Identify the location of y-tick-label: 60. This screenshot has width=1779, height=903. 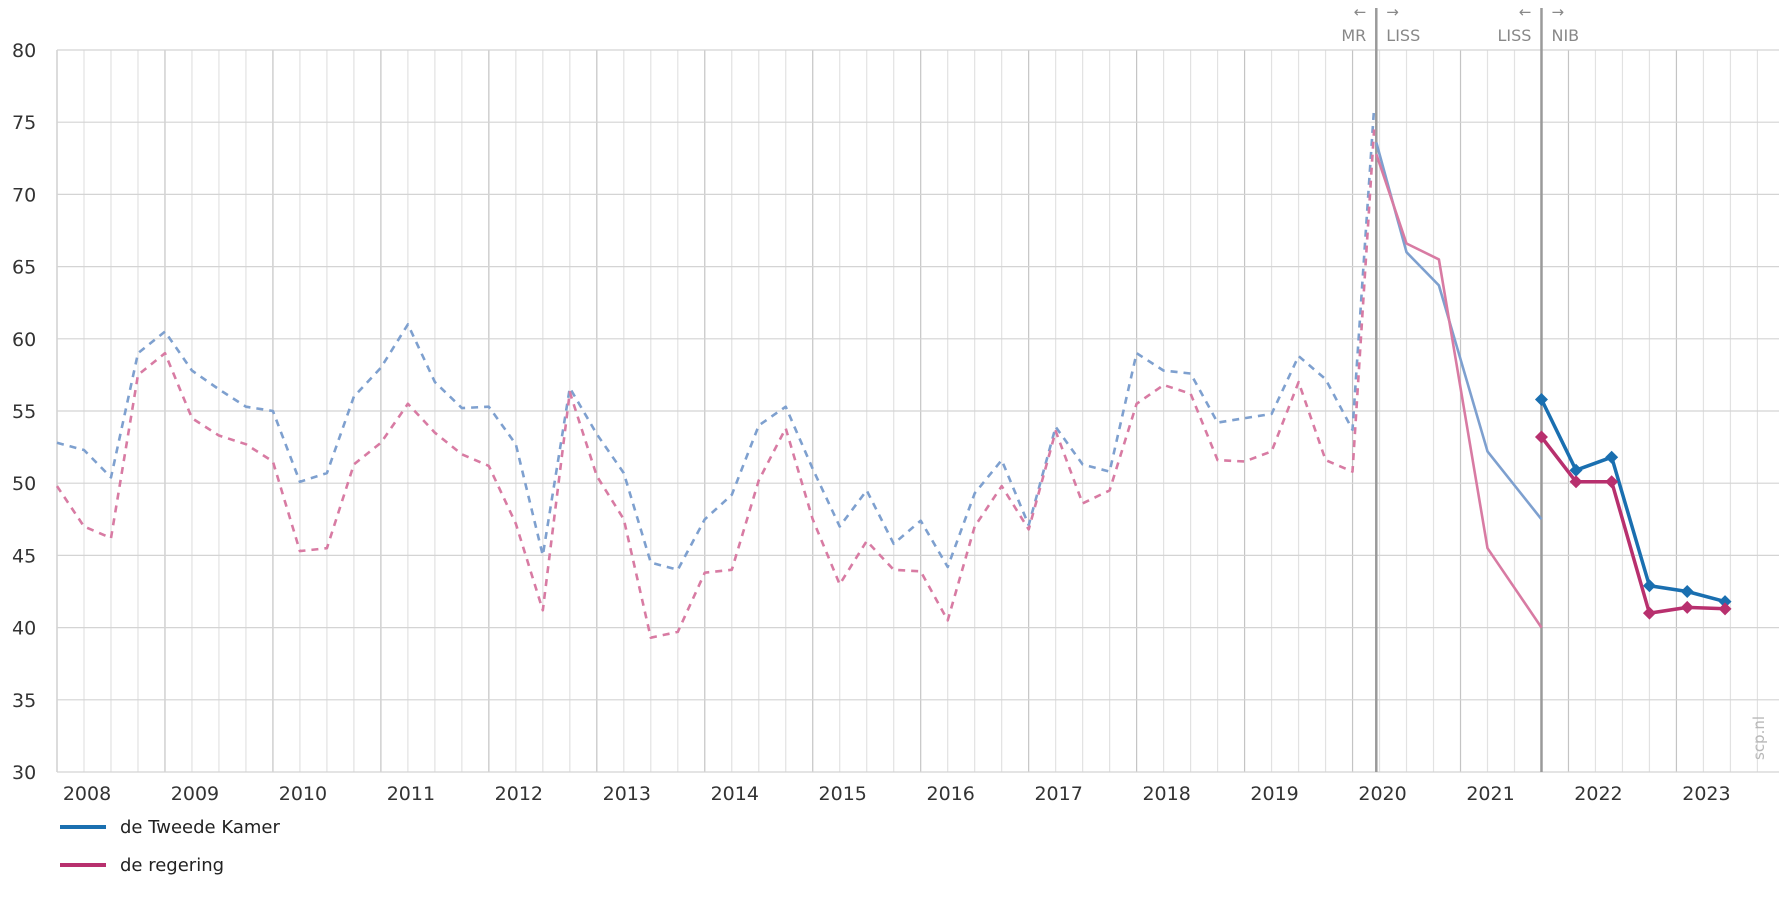
(24, 340).